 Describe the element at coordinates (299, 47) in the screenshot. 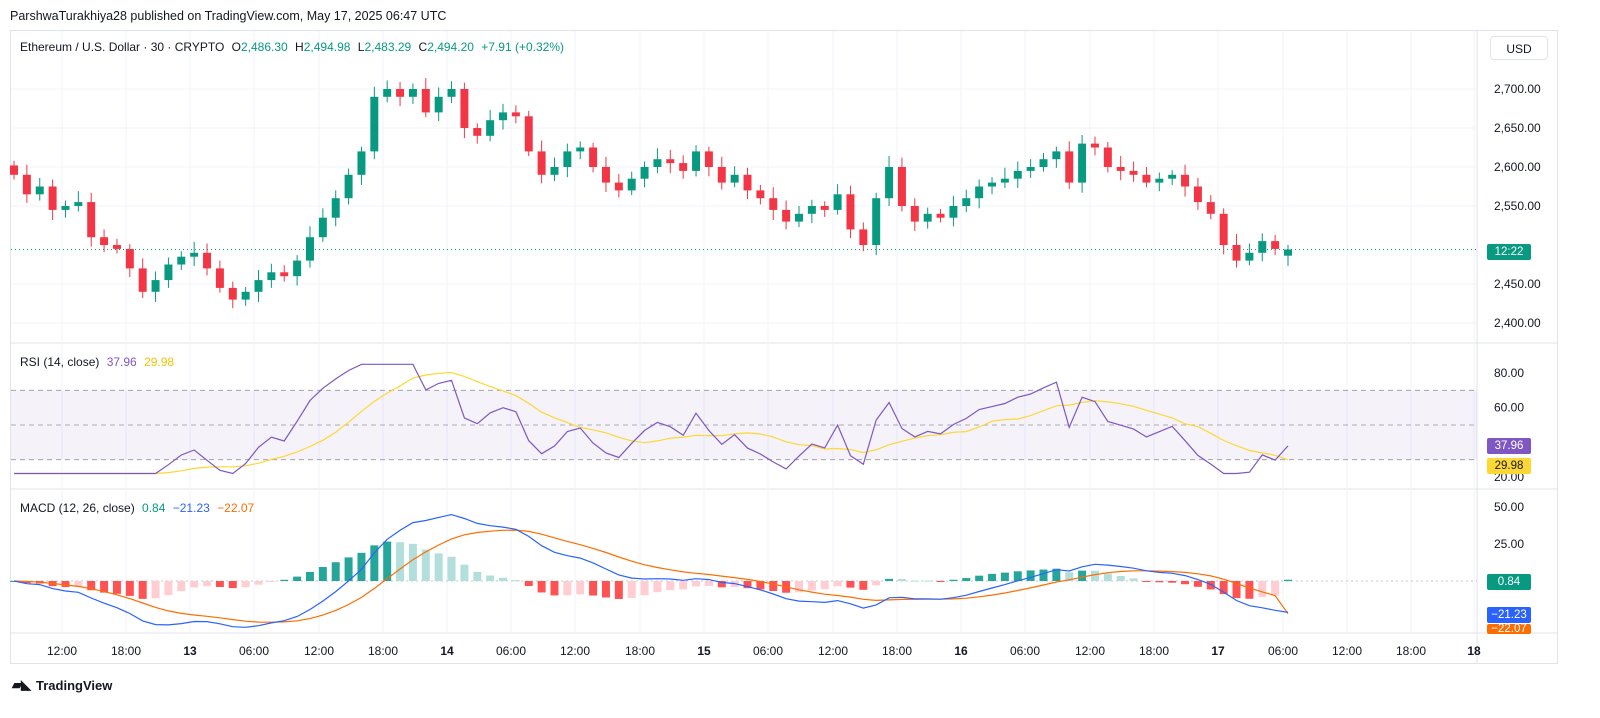

I see `high-label: H` at that location.